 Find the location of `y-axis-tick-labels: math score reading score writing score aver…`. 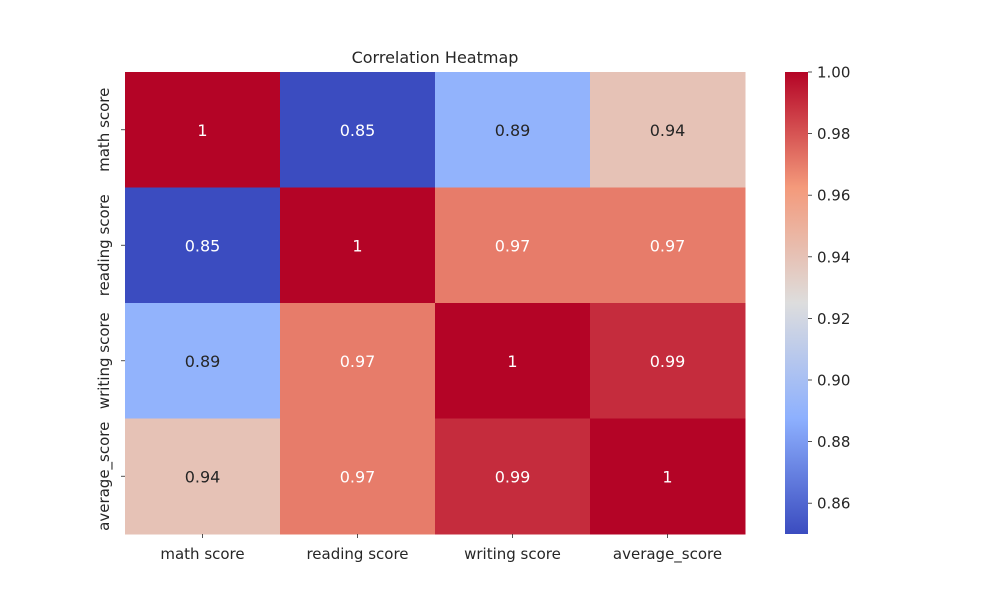

y-axis-tick-labels: math score reading score writing score aver… is located at coordinates (110, 309).